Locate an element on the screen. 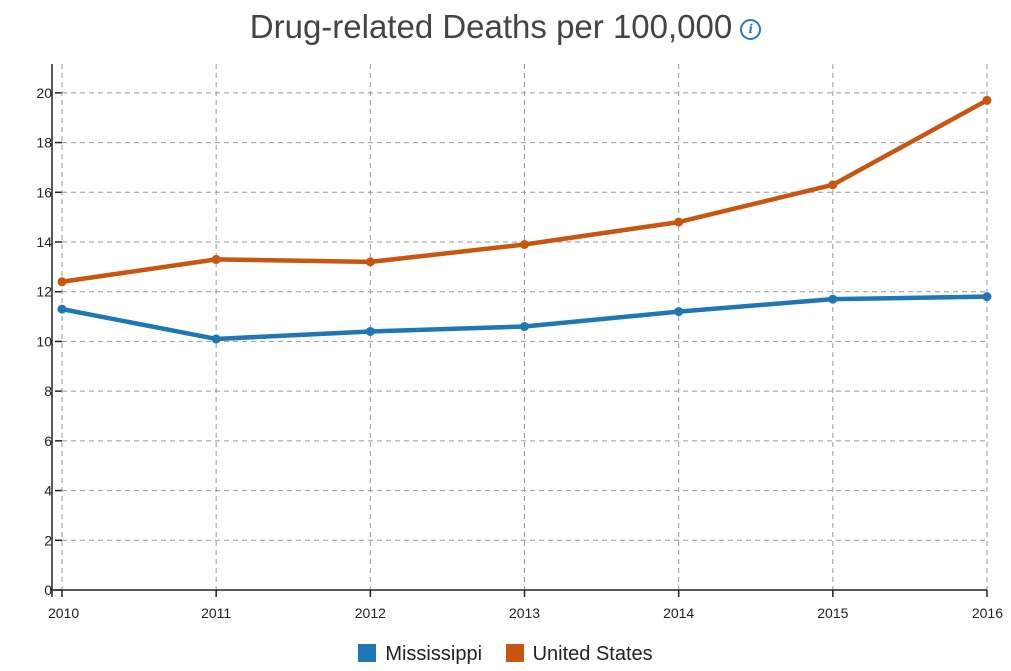 Image resolution: width=1011 pixels, height=671 pixels. chart-legend: Mississippi United States is located at coordinates (505, 654).